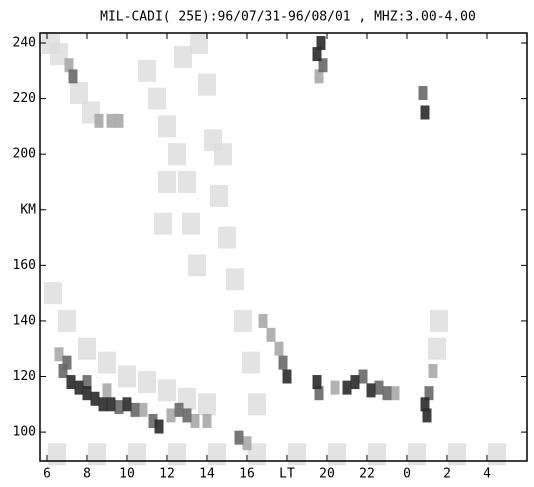 The width and height of the screenshot is (534, 487). I want to click on x-tick-label: 20, so click(327, 474).